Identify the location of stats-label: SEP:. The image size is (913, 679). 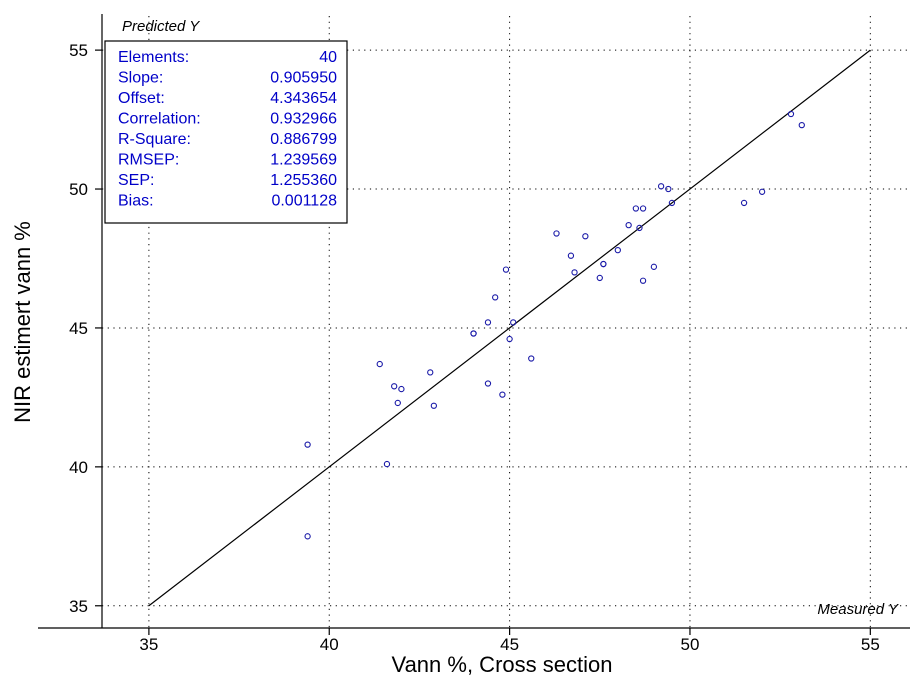
(136, 180).